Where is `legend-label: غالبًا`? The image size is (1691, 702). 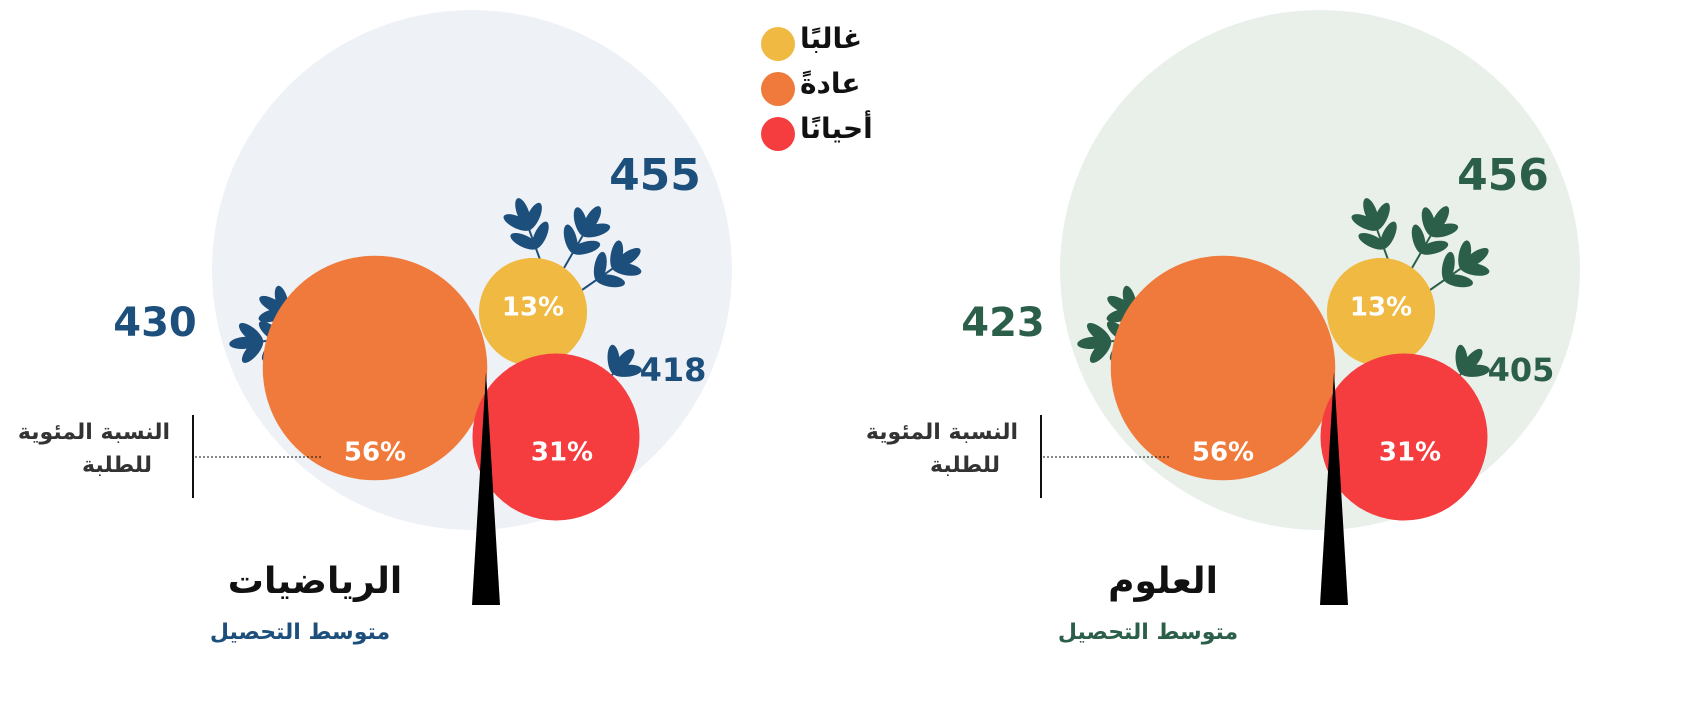
legend-label: غالبًا is located at coordinates (831, 38).